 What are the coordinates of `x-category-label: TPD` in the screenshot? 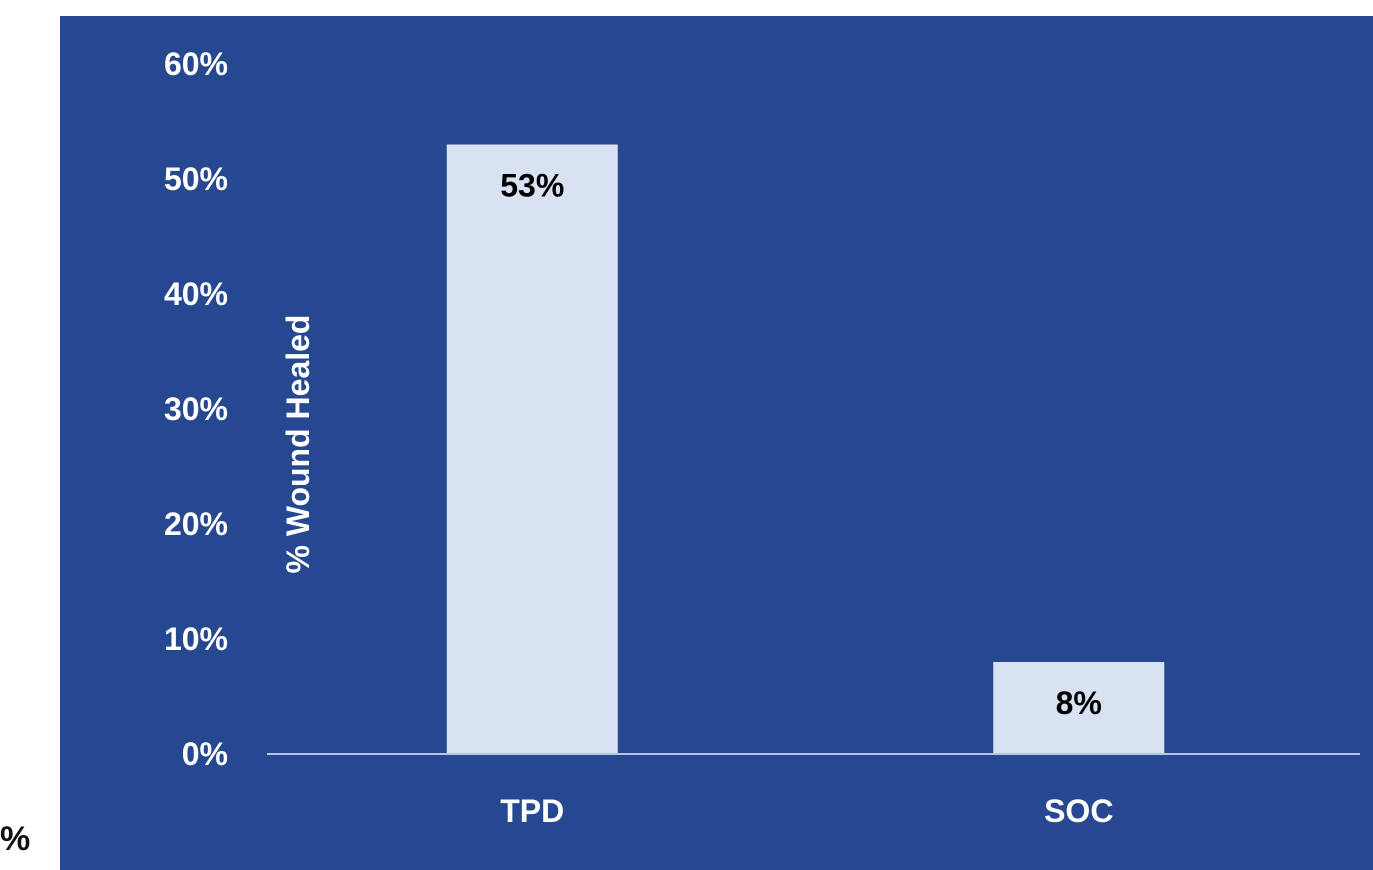 It's located at (532, 811).